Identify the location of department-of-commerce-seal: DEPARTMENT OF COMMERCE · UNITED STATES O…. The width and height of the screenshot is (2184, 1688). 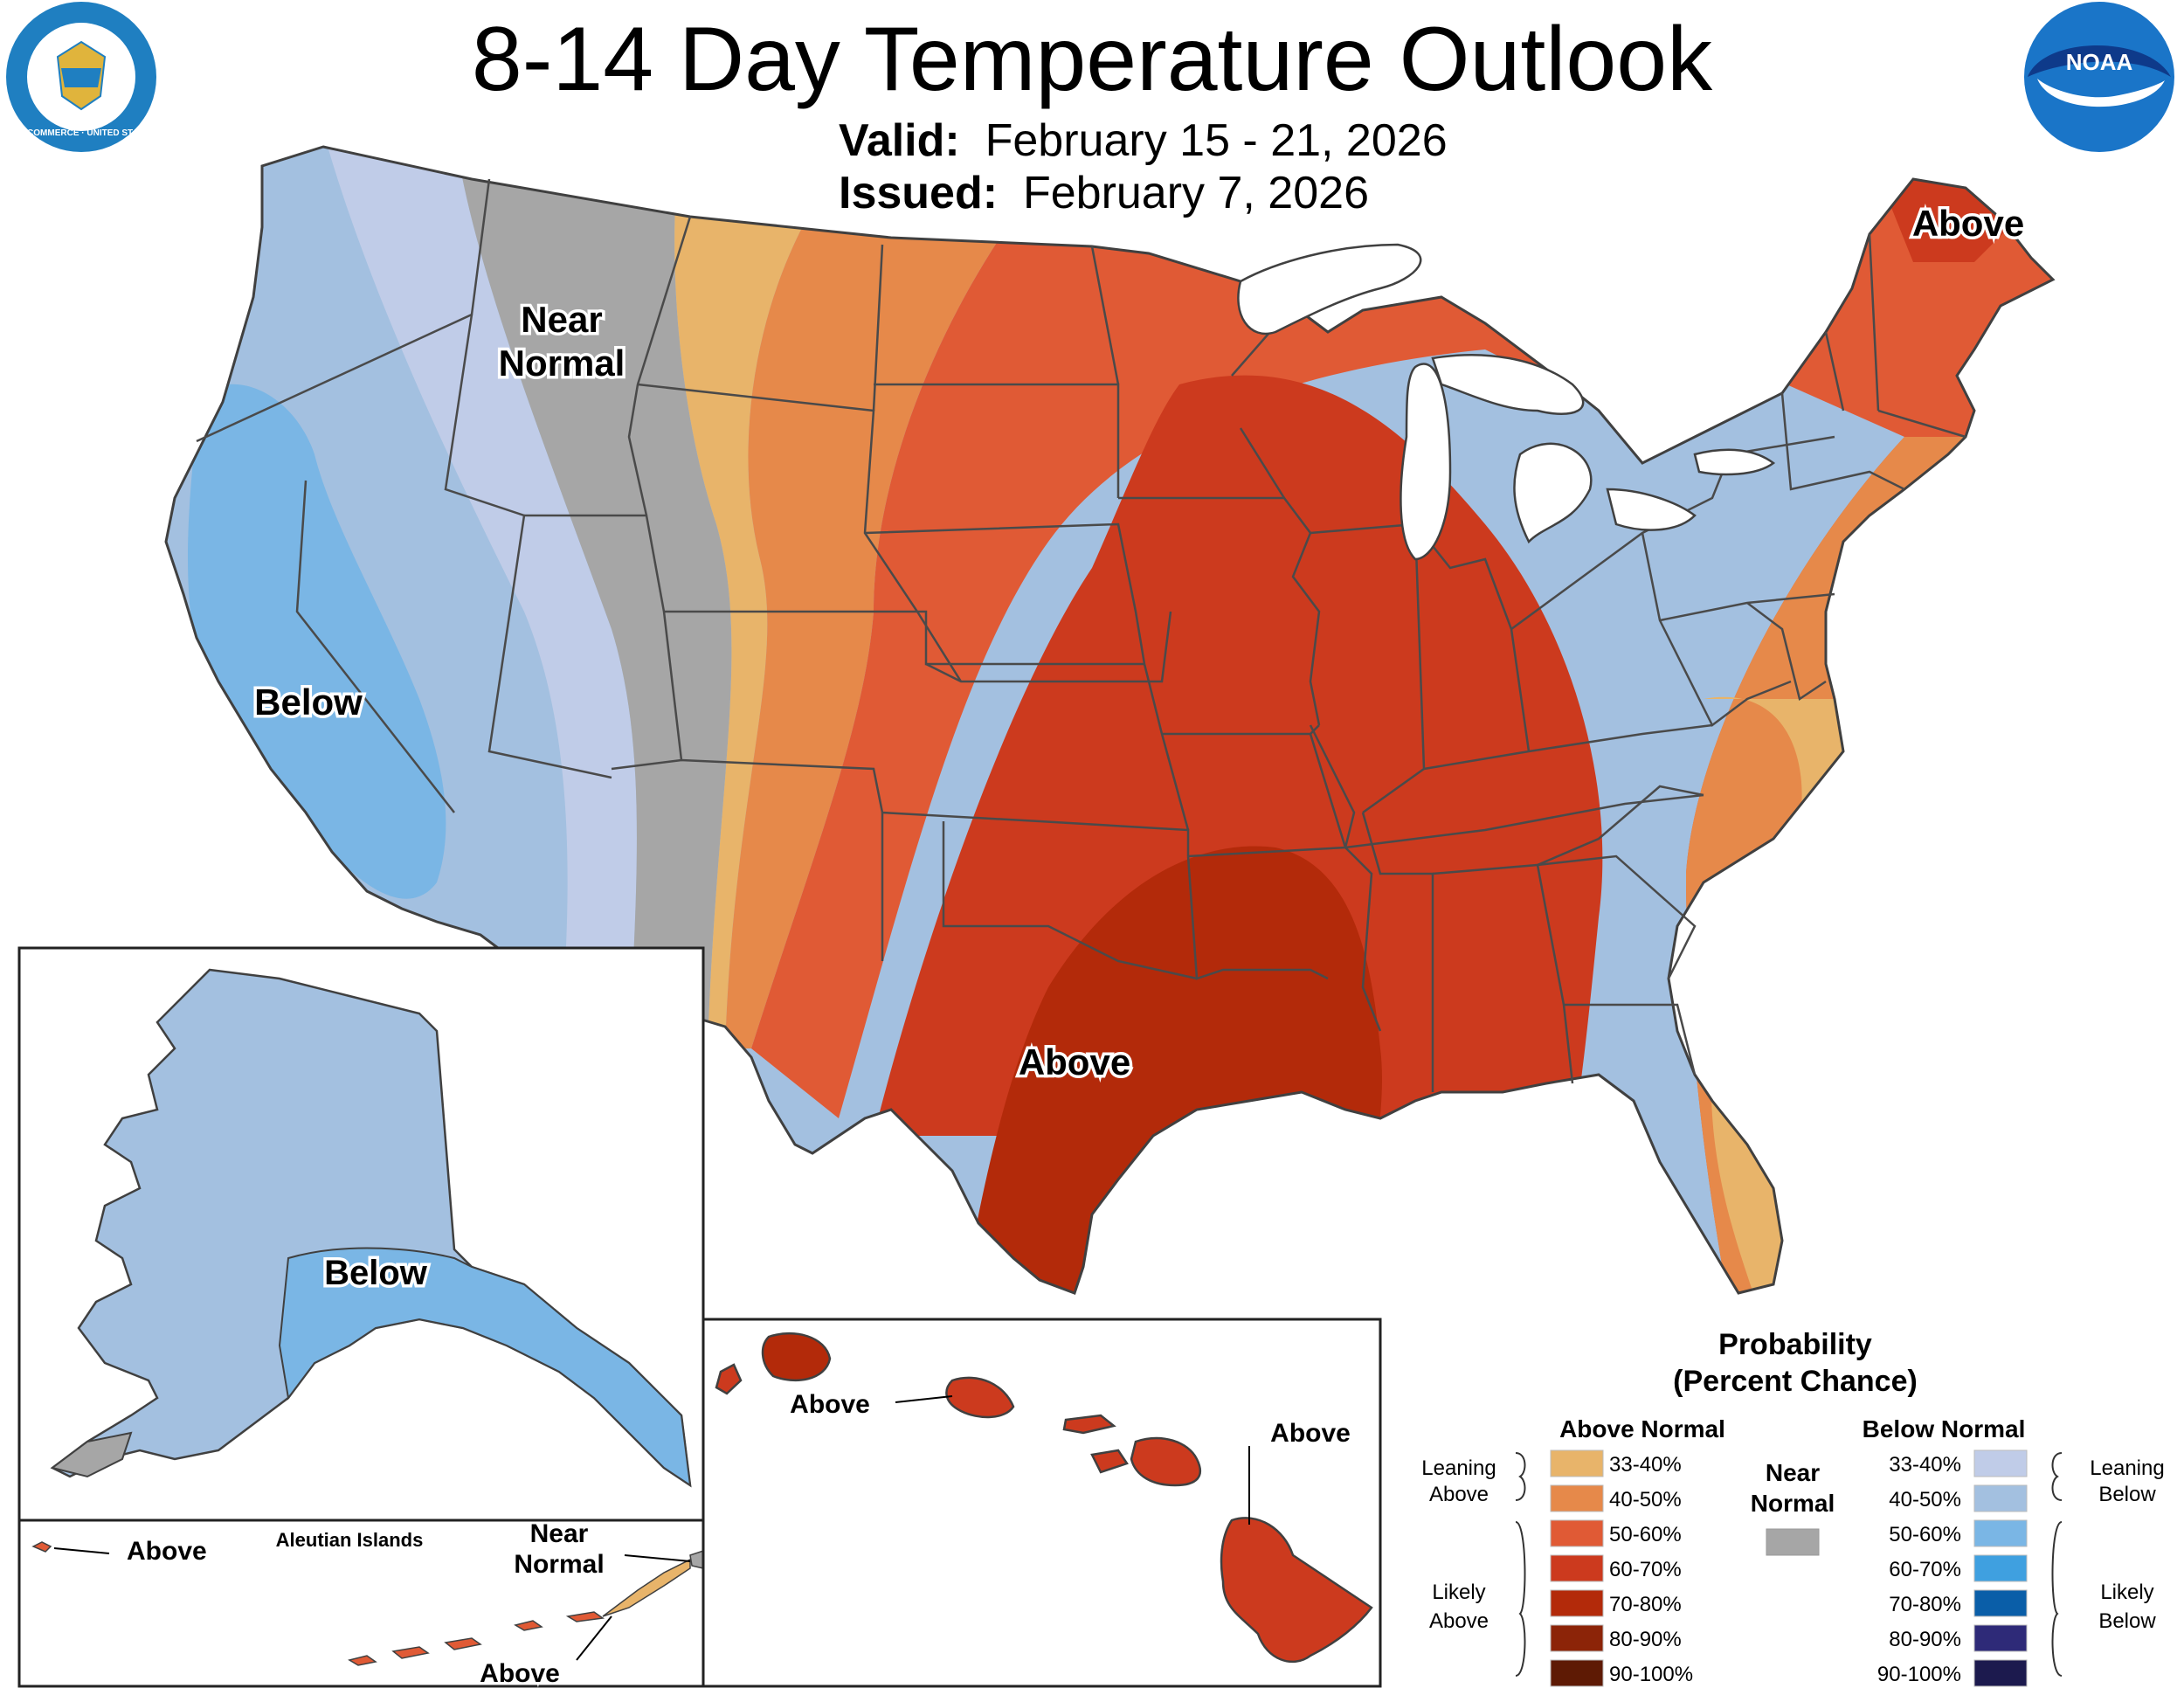
(106, 77).